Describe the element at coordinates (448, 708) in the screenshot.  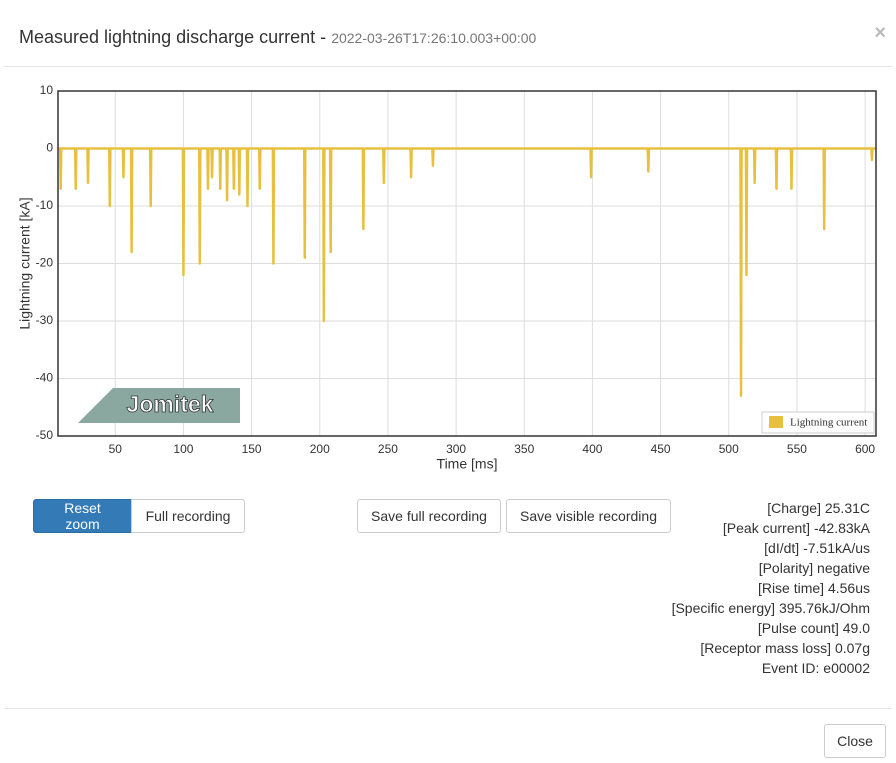
I see `footer-divider` at that location.